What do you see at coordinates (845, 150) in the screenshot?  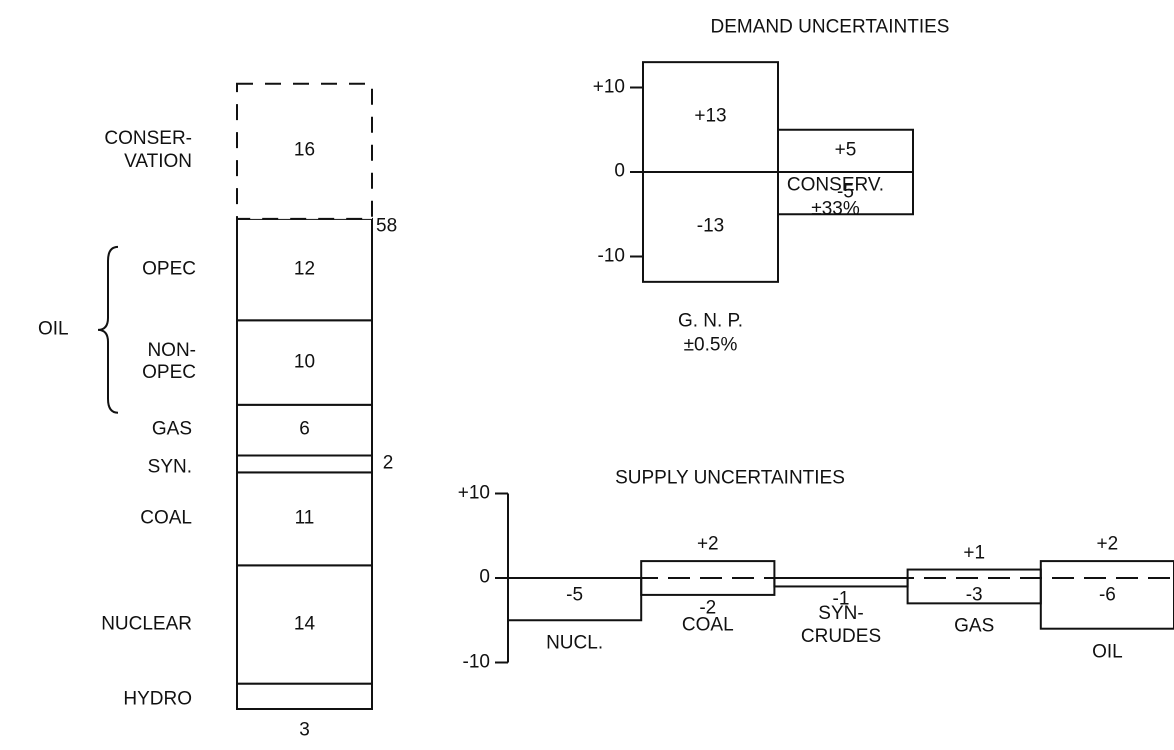 I see `value-label: +5` at bounding box center [845, 150].